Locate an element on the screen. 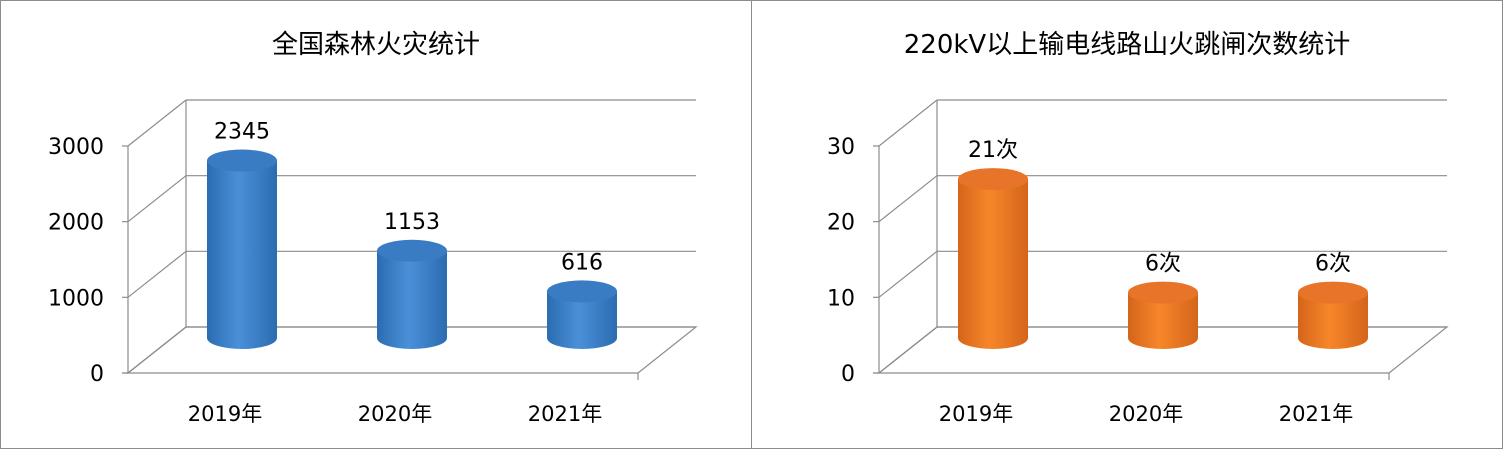  data-label: 1153 is located at coordinates (412, 222).